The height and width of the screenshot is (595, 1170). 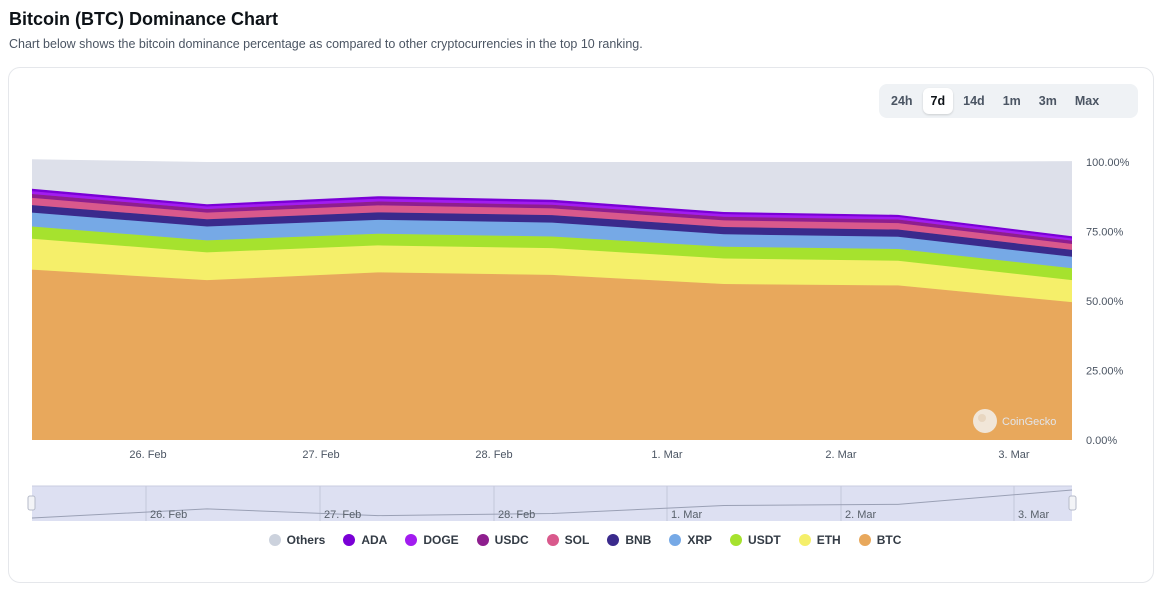 What do you see at coordinates (1108, 163) in the screenshot?
I see `y-tick-label: 100.00%` at bounding box center [1108, 163].